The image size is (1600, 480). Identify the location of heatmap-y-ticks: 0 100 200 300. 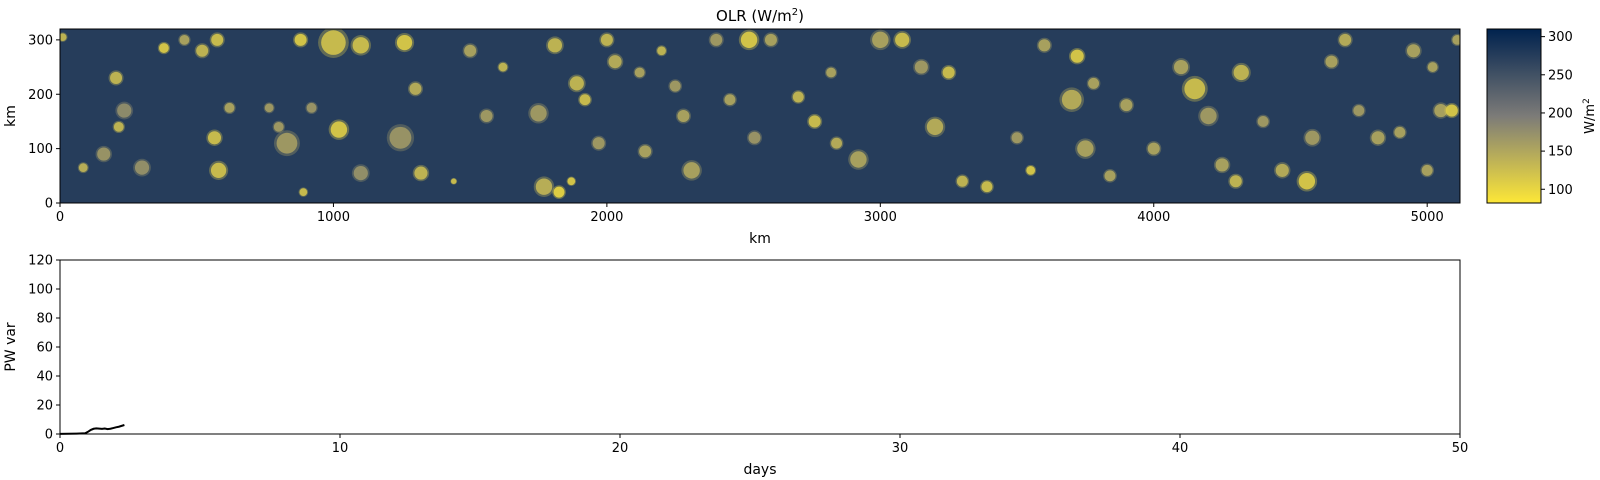
(44, 122).